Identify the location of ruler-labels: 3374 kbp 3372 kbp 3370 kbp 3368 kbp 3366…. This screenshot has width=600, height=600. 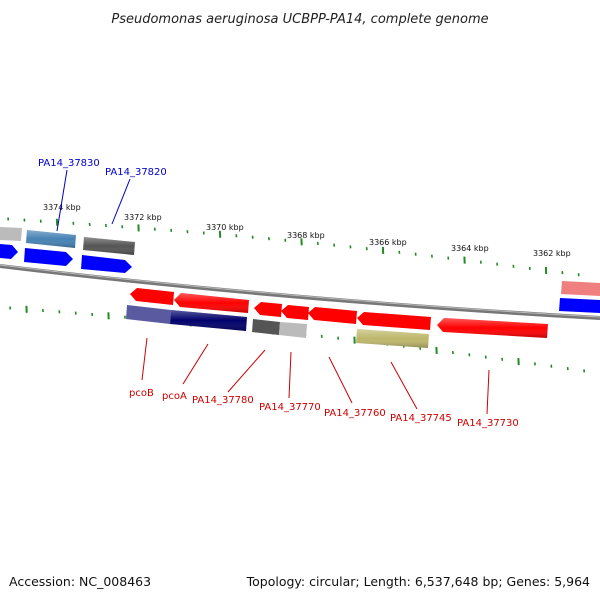
(307, 230).